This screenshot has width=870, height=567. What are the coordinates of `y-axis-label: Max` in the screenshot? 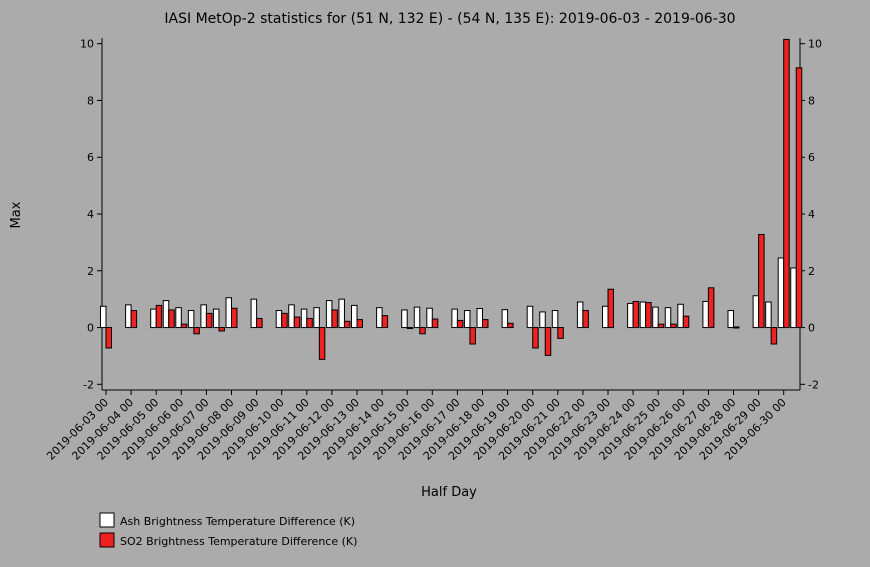 It's located at (16, 214).